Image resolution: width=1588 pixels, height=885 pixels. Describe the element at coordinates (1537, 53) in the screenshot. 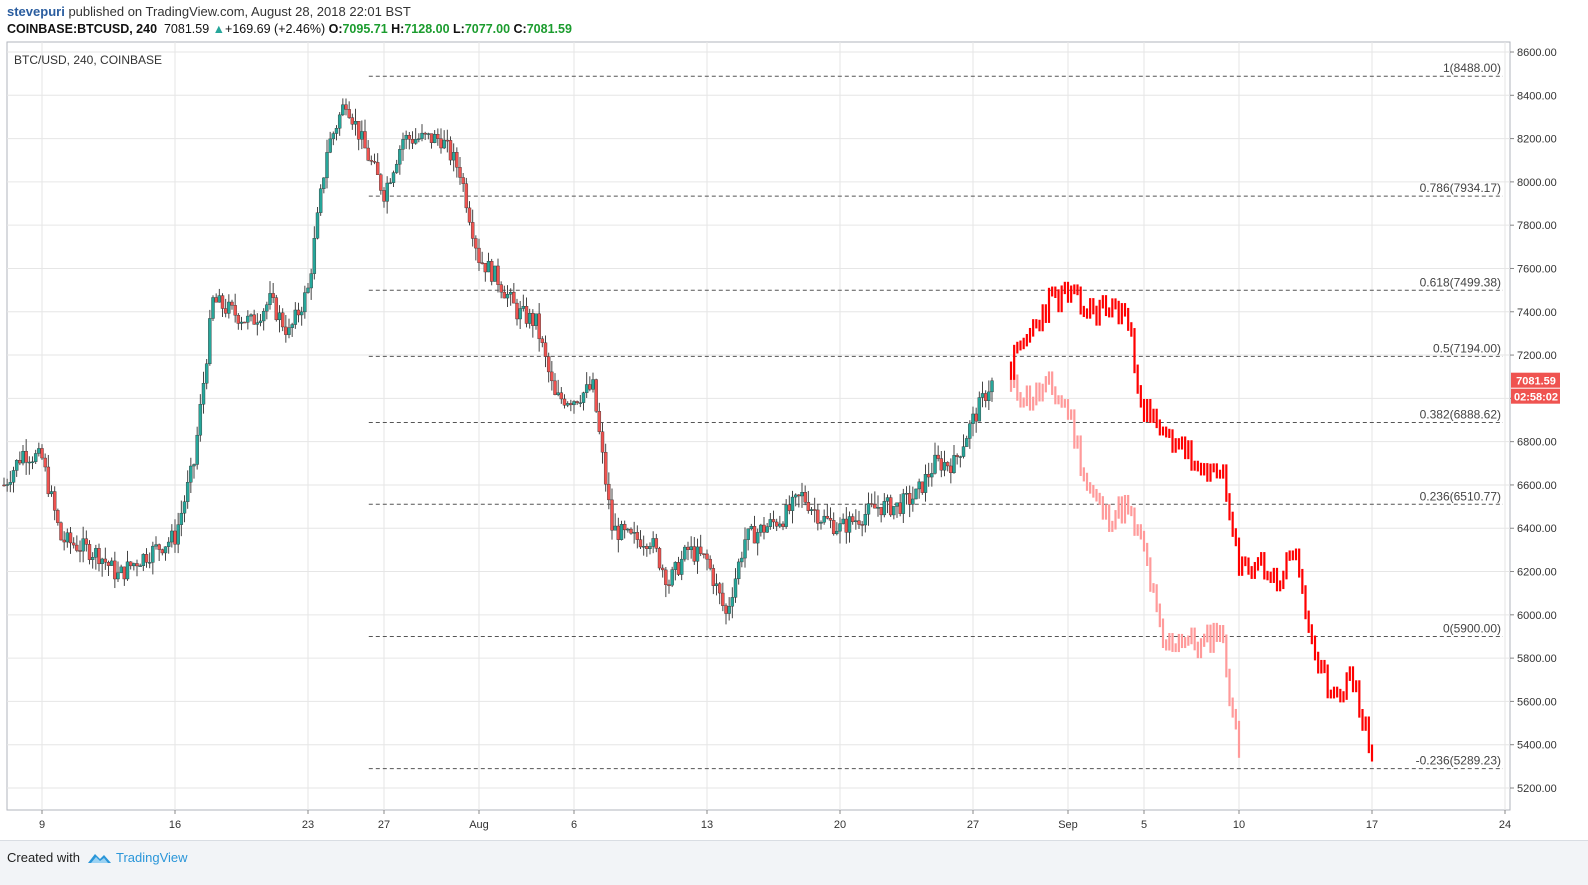

I see `y-tick-label: 8600.00` at that location.